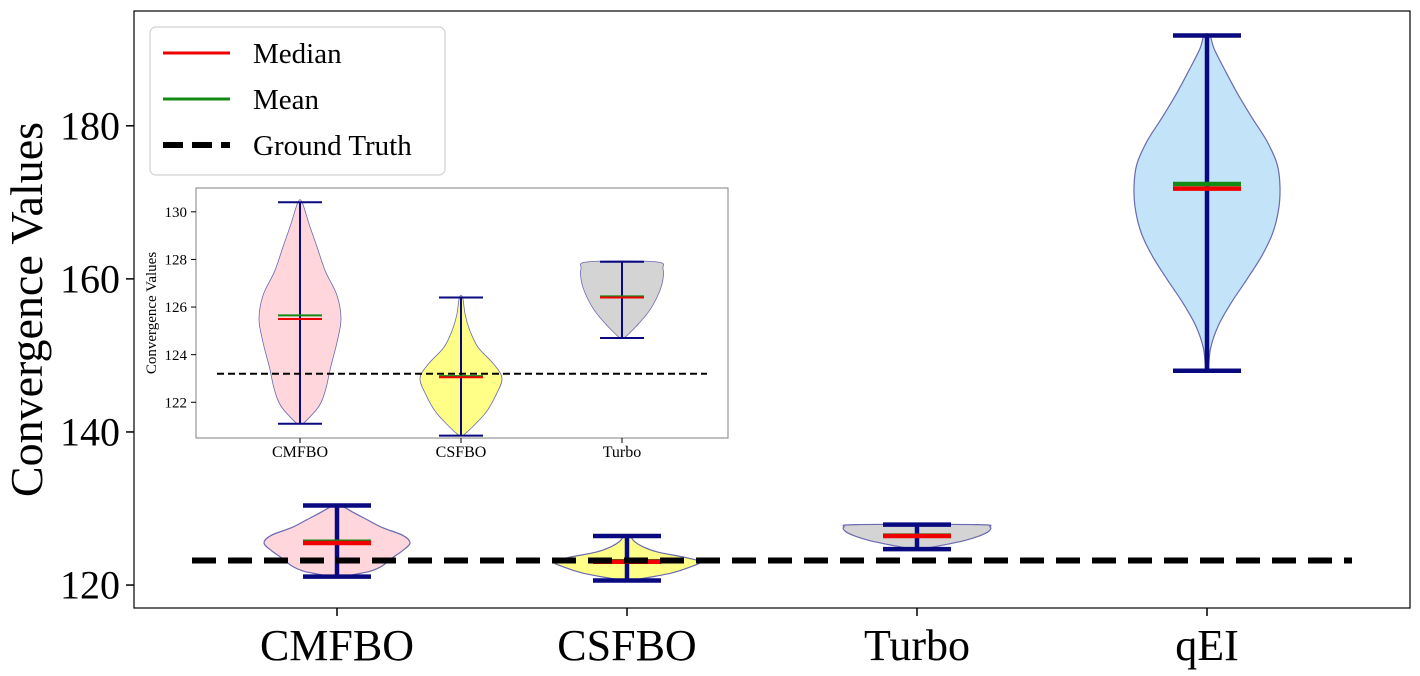 The height and width of the screenshot is (676, 1420). What do you see at coordinates (176, 356) in the screenshot?
I see `inset-y-tick-label-124: 124` at bounding box center [176, 356].